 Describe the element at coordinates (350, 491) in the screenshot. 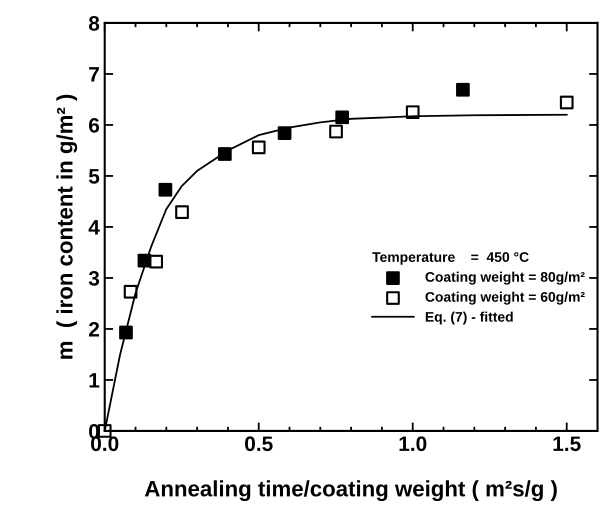

I see `x-axis-title: Annealing time/coating weight ( m²s/g )` at that location.